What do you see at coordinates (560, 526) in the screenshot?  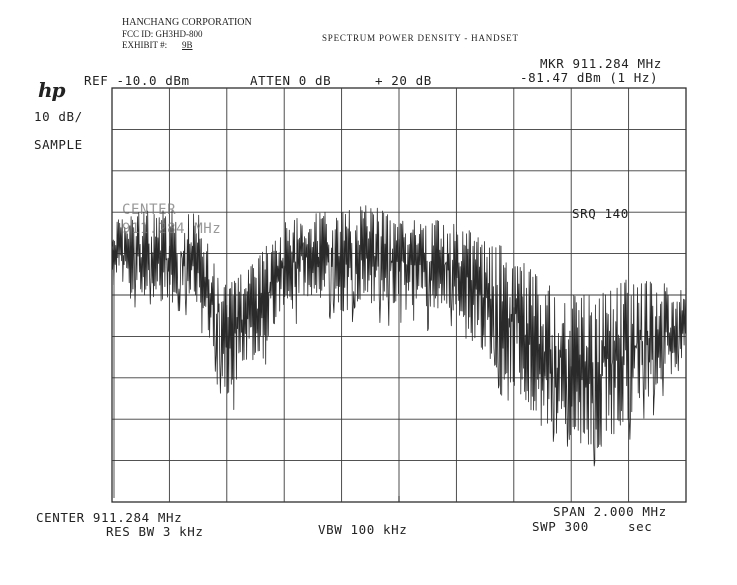 I see `sweep-time: SWP 300` at bounding box center [560, 526].